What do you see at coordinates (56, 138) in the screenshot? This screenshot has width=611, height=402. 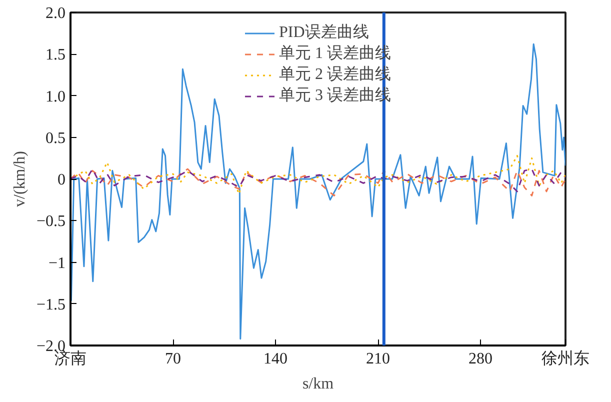 I see `y-tick-label: 0.5` at bounding box center [56, 138].